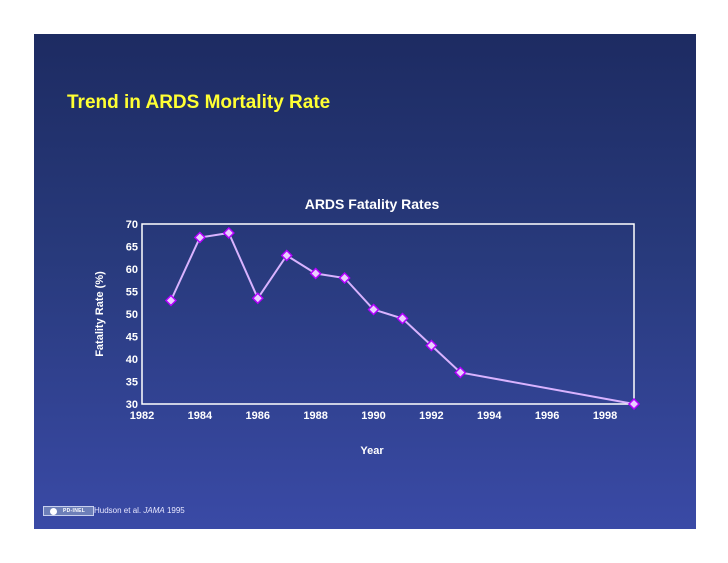 This screenshot has height=563, width=728. I want to click on x-tick-label: 1994, so click(489, 416).